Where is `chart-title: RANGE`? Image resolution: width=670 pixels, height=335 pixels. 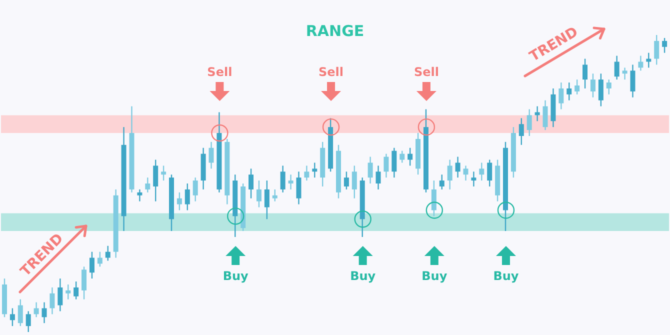
chart-title: RANGE is located at coordinates (335, 31).